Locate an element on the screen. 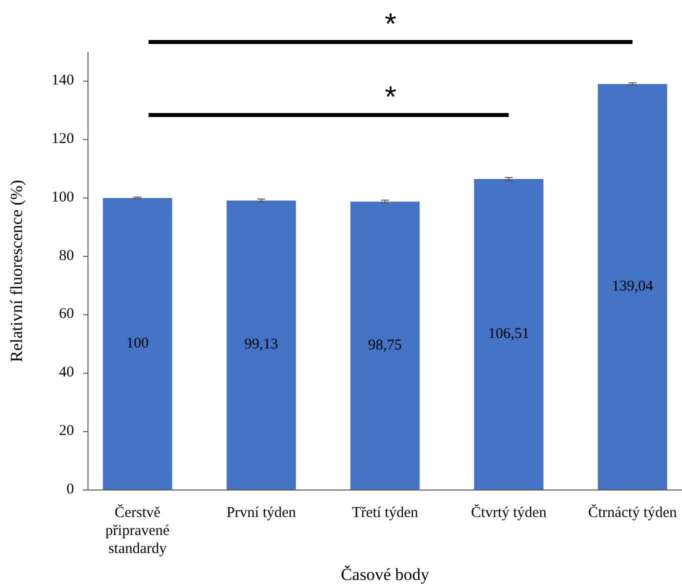 This screenshot has width=682, height=586. y-tick-label: 40 is located at coordinates (66, 372).